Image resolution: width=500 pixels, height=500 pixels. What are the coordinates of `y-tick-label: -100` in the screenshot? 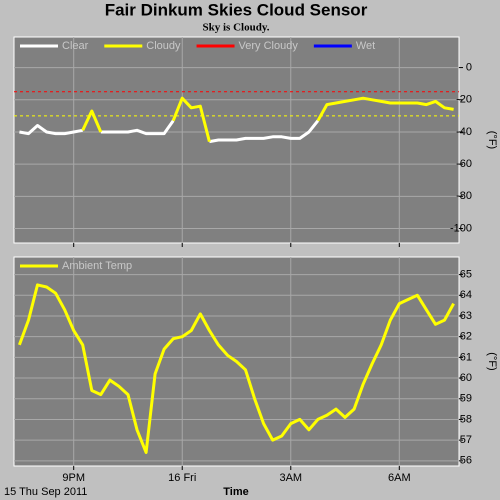 It's located at (461, 228).